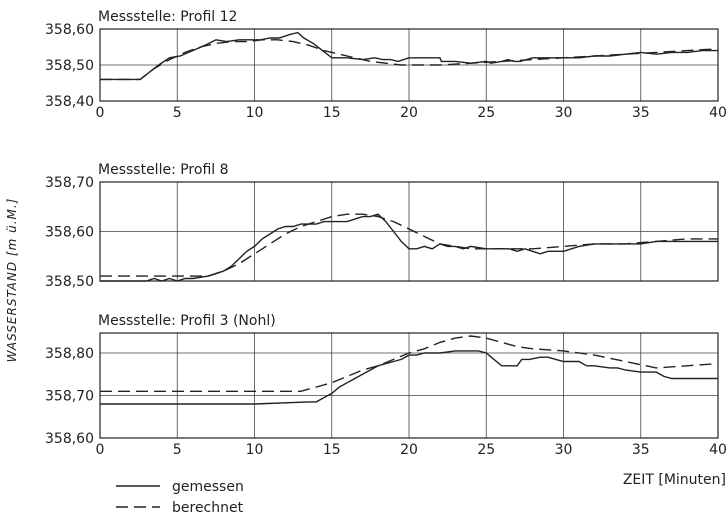 The height and width of the screenshot is (515, 728). Describe the element at coordinates (187, 321) in the screenshot. I see `panel-title: Messstelle: Profil 3 (Nohl)` at that location.